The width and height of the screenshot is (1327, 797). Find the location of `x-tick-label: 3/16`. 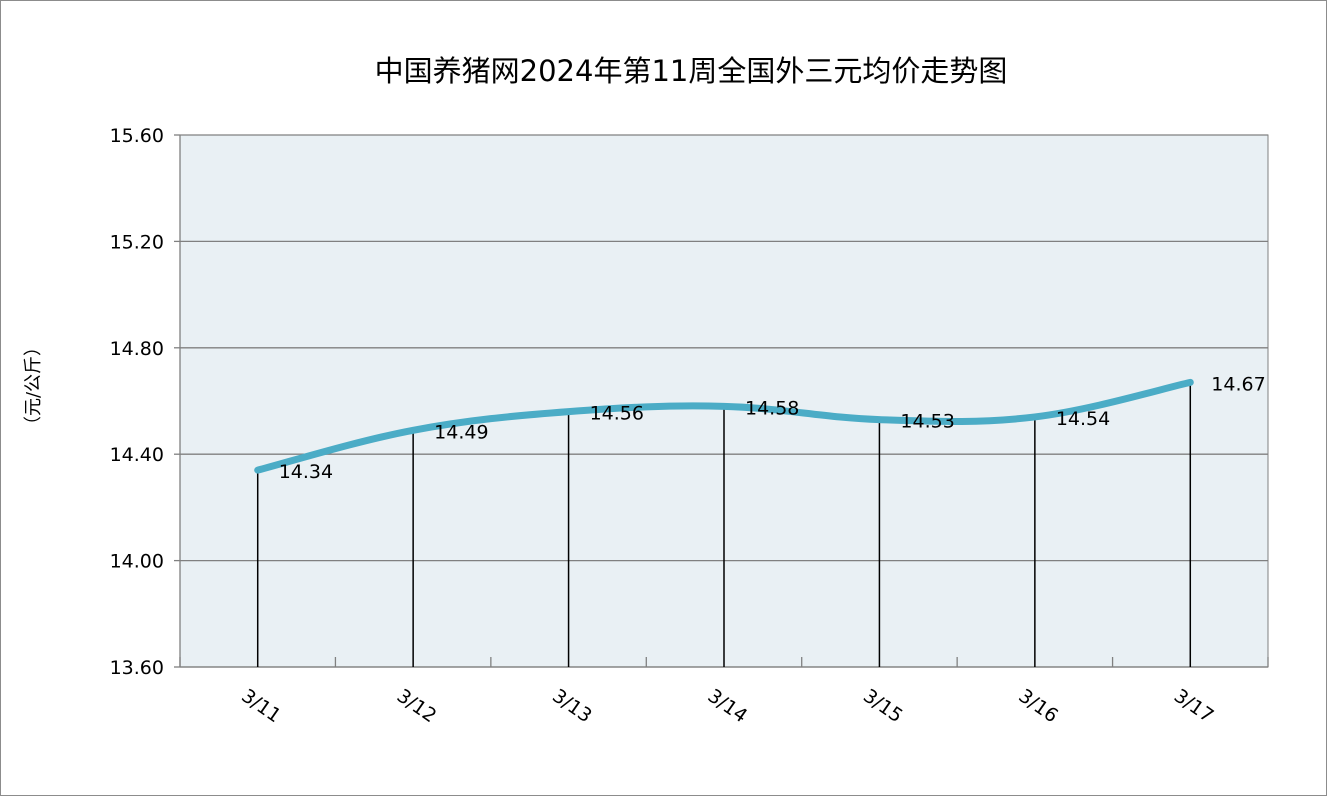

x-tick-label: 3/16 is located at coordinates (1039, 706).